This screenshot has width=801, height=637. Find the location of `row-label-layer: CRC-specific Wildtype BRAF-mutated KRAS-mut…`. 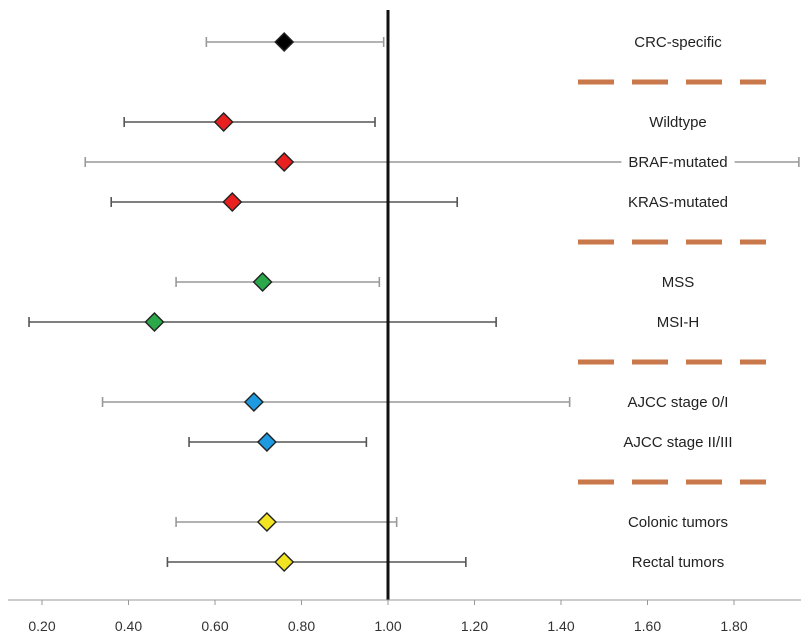

row-label-layer: CRC-specific Wildtype BRAF-mutated KRAS-mut… is located at coordinates (678, 302).